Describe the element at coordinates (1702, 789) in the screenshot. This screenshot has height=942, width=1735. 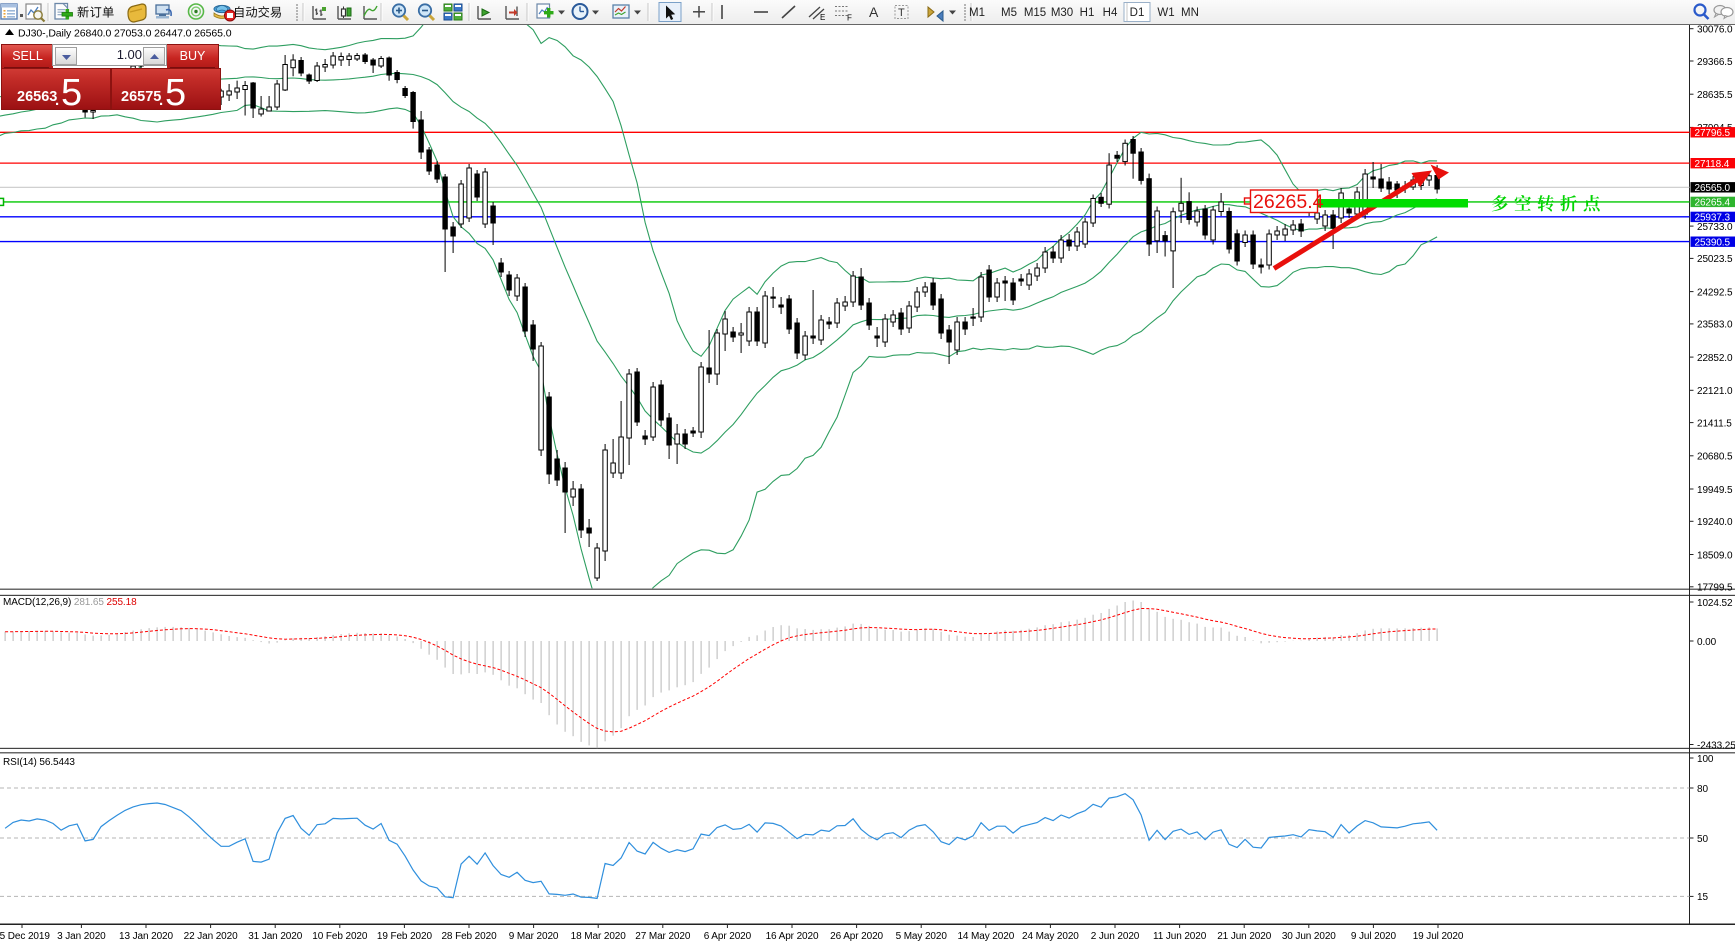
I see `svg-text: 80` at that location.